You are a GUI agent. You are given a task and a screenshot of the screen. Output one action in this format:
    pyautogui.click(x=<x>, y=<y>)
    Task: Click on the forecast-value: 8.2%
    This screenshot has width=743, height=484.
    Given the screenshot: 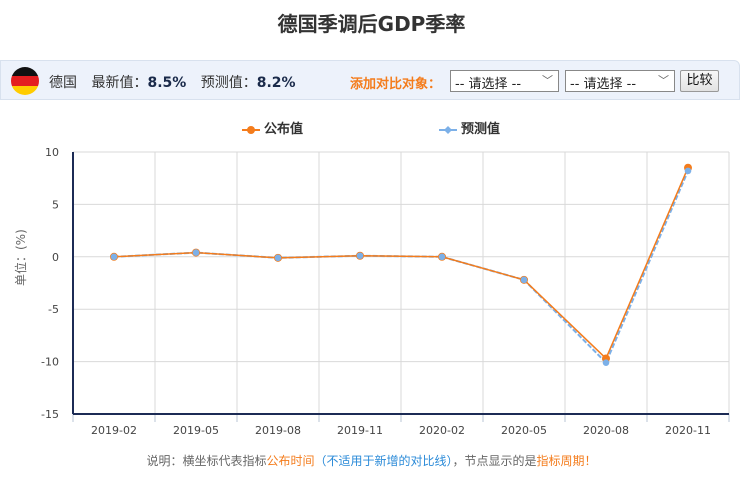 What is the action you would take?
    pyautogui.click(x=276, y=83)
    